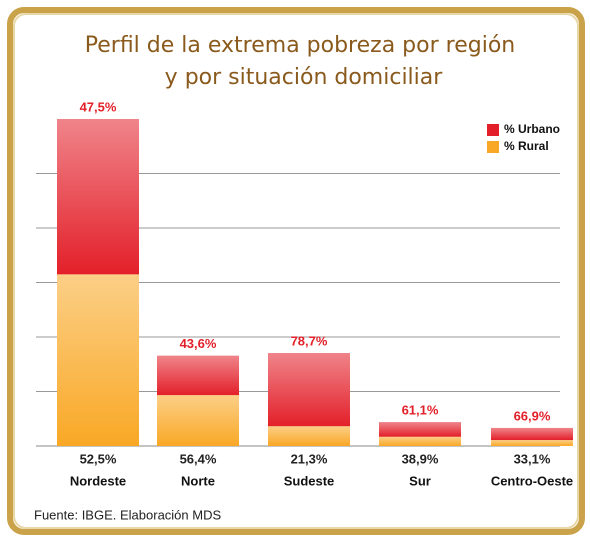 The height and width of the screenshot is (540, 590). I want to click on legend-label: % Rural, so click(526, 146).